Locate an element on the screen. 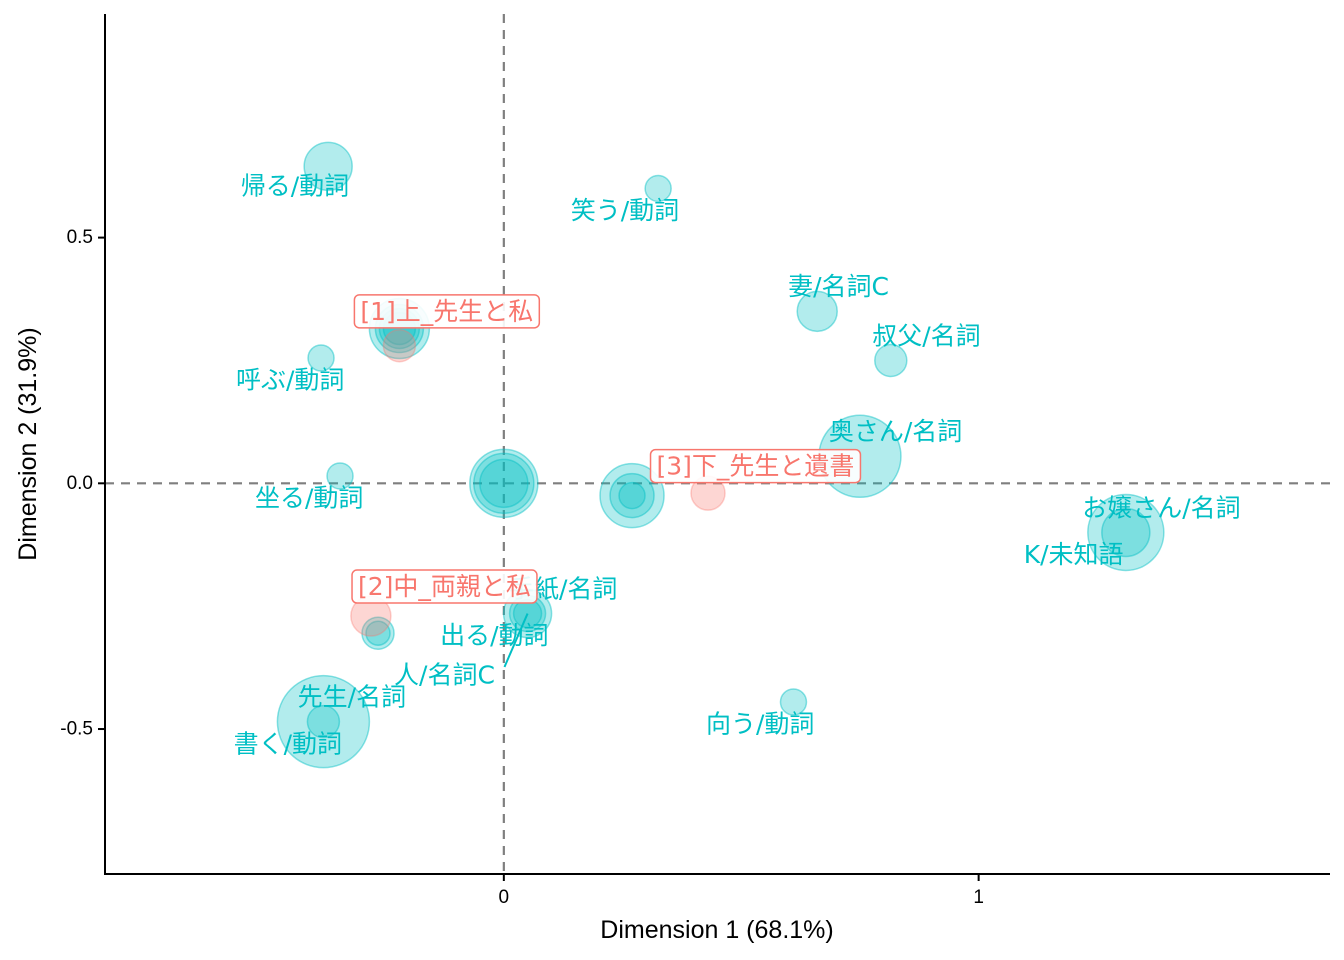 This screenshot has width=1344, height=960. word-point-妻-名詞c is located at coordinates (817, 311).